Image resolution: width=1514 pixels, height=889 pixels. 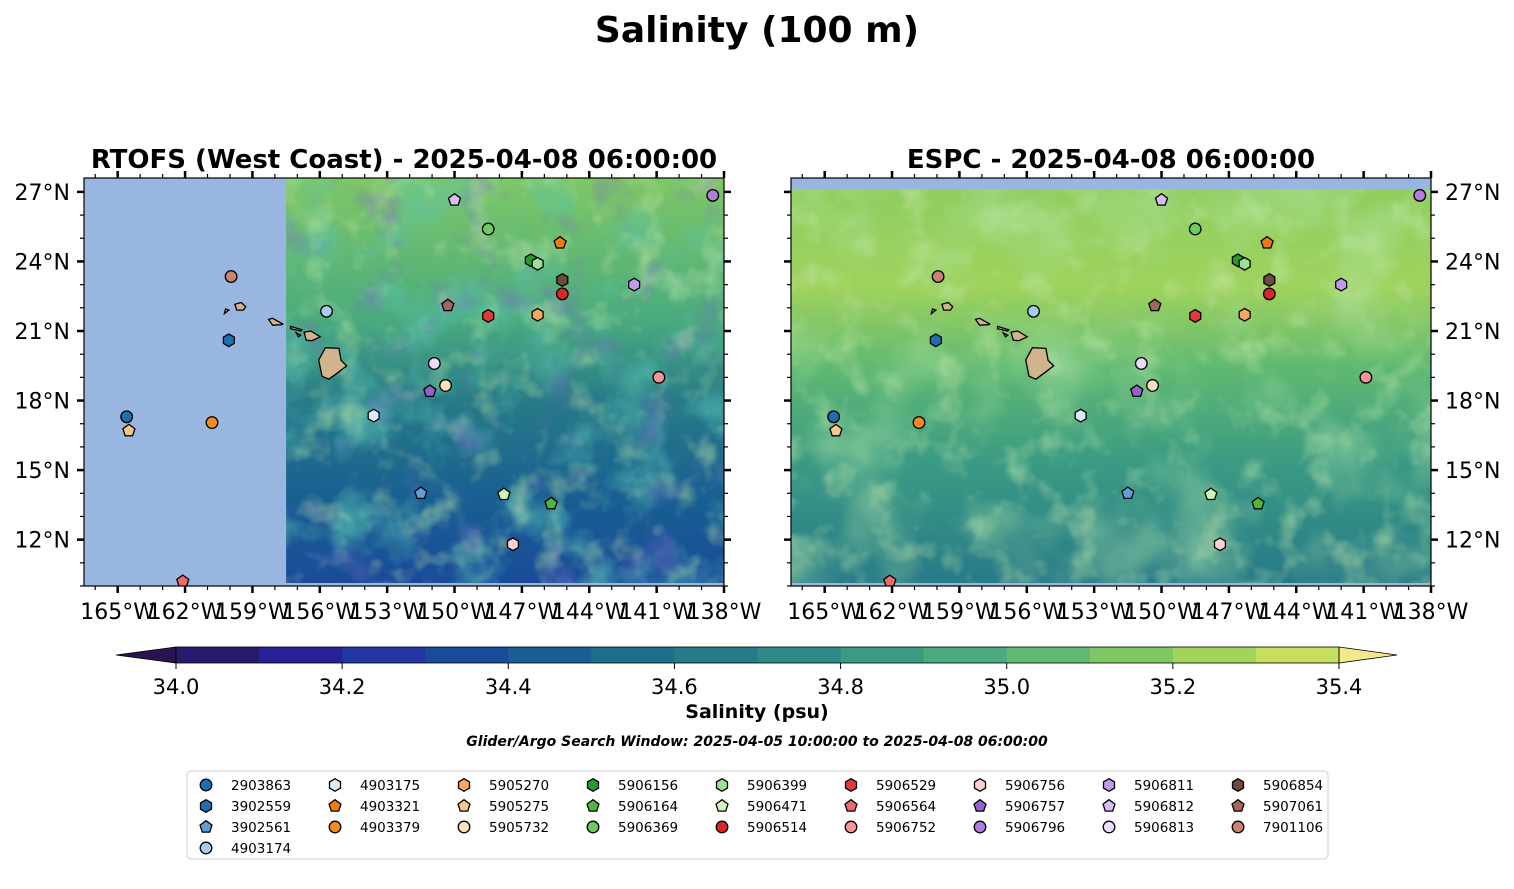 What do you see at coordinates (756, 672) in the screenshot?
I see `salinity-colorbar: 34.0 34.2 34.4 34.6 34.8 35.0 35.2 35.4` at bounding box center [756, 672].